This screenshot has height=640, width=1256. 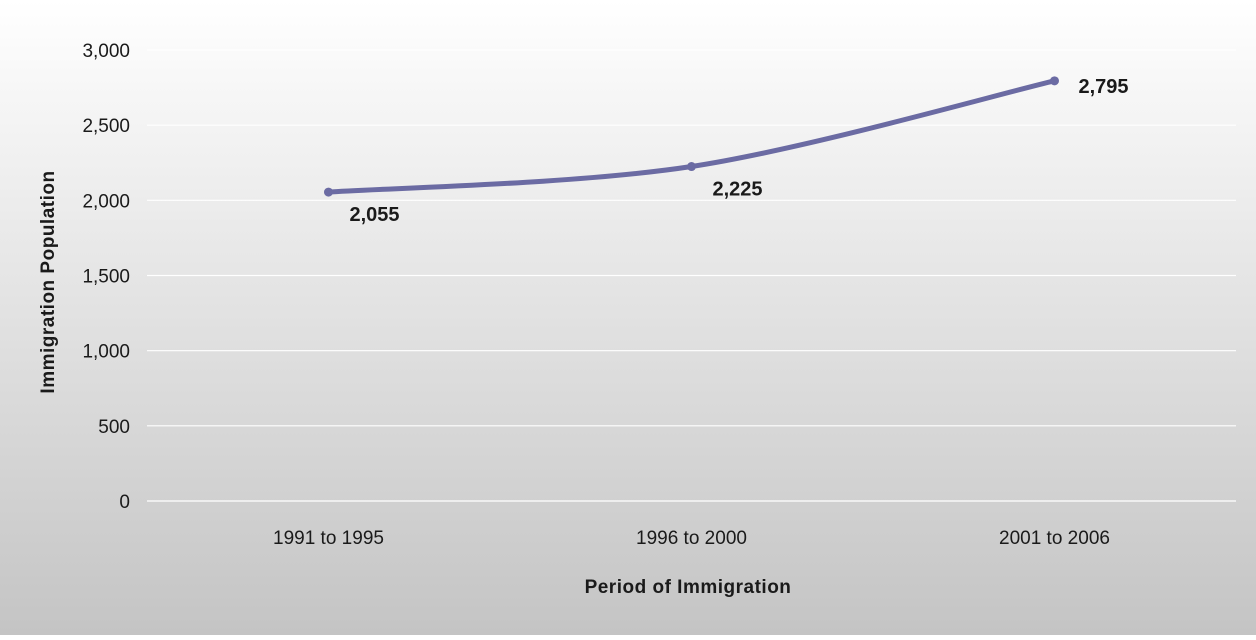 What do you see at coordinates (691, 136) in the screenshot?
I see `series` at bounding box center [691, 136].